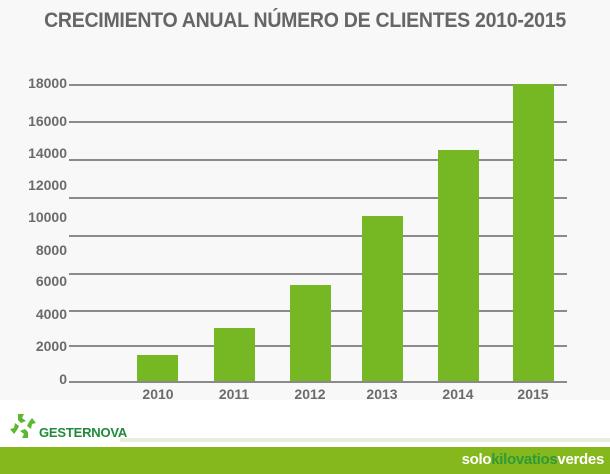  Describe the element at coordinates (476, 459) in the screenshot. I see `slogan-part: solo` at that location.